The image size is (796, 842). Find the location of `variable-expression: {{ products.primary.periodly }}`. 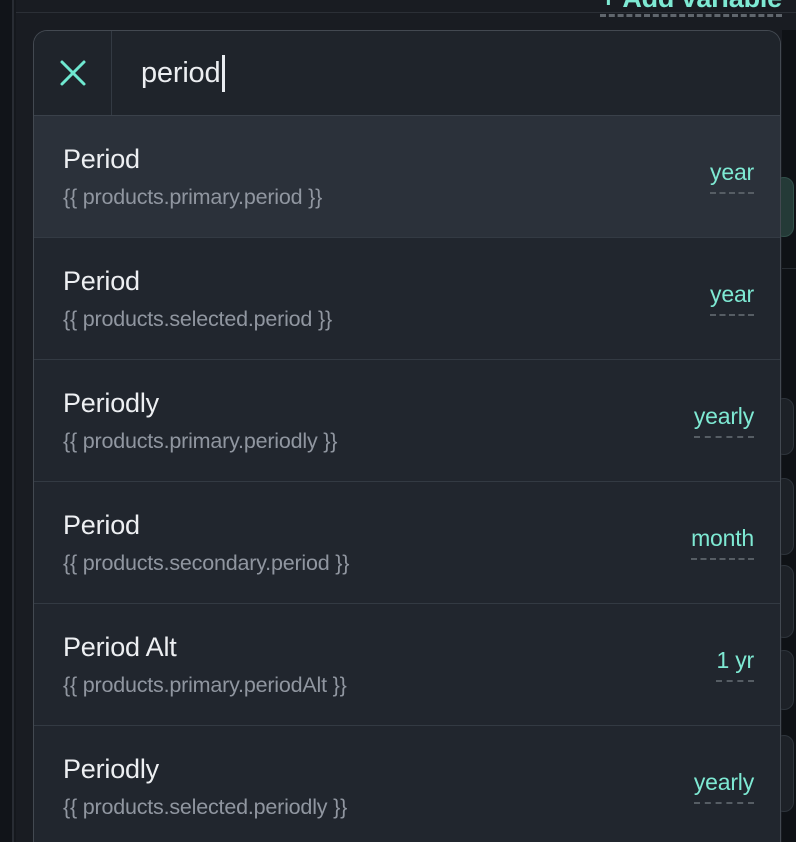

variable-expression: {{ products.primary.periodly }} is located at coordinates (200, 440).